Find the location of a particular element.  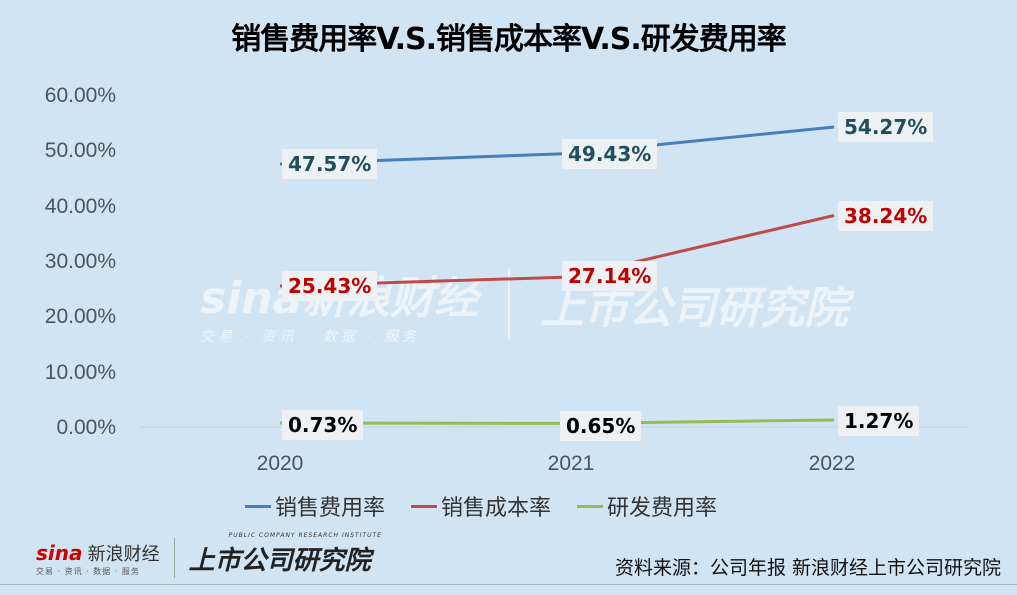

chart-title: 销售费用率V.S.销售成本率V.S.研发费用率 is located at coordinates (509, 39).